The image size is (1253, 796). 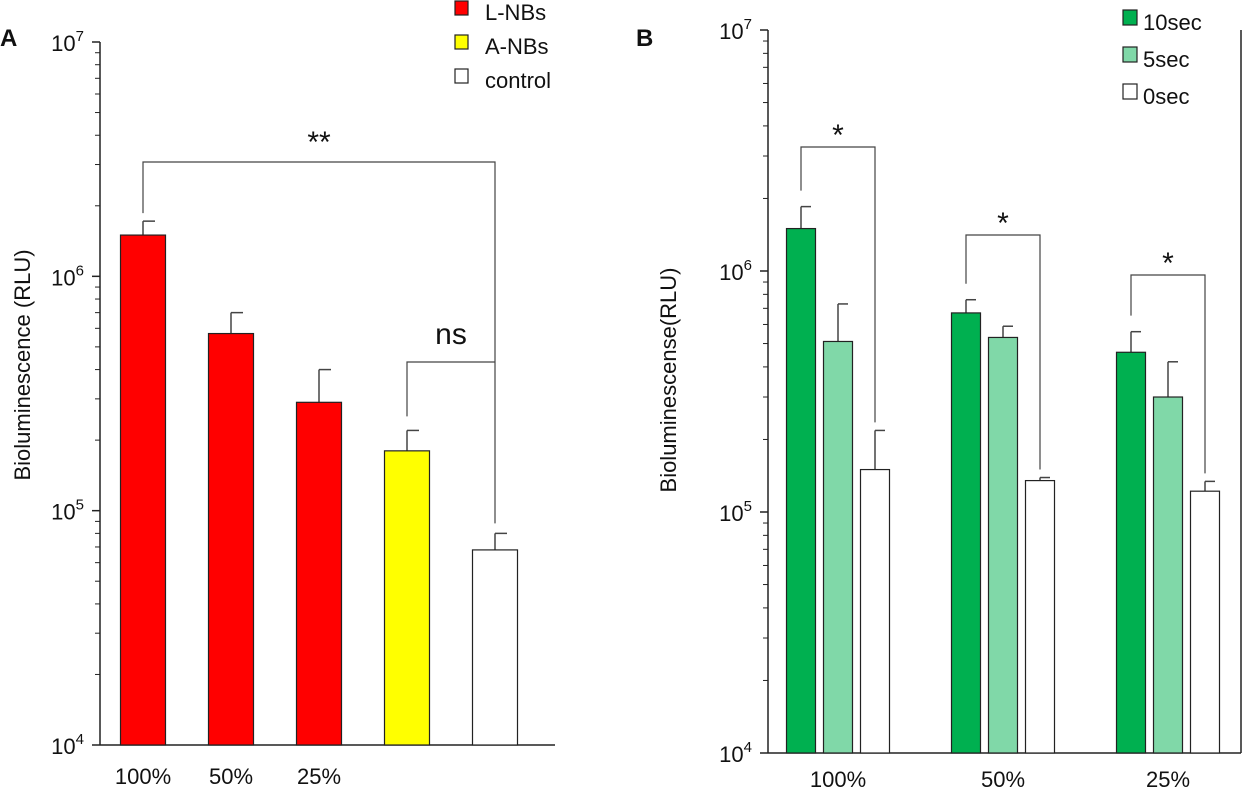 What do you see at coordinates (518, 80) in the screenshot?
I see `legend-label: control` at bounding box center [518, 80].